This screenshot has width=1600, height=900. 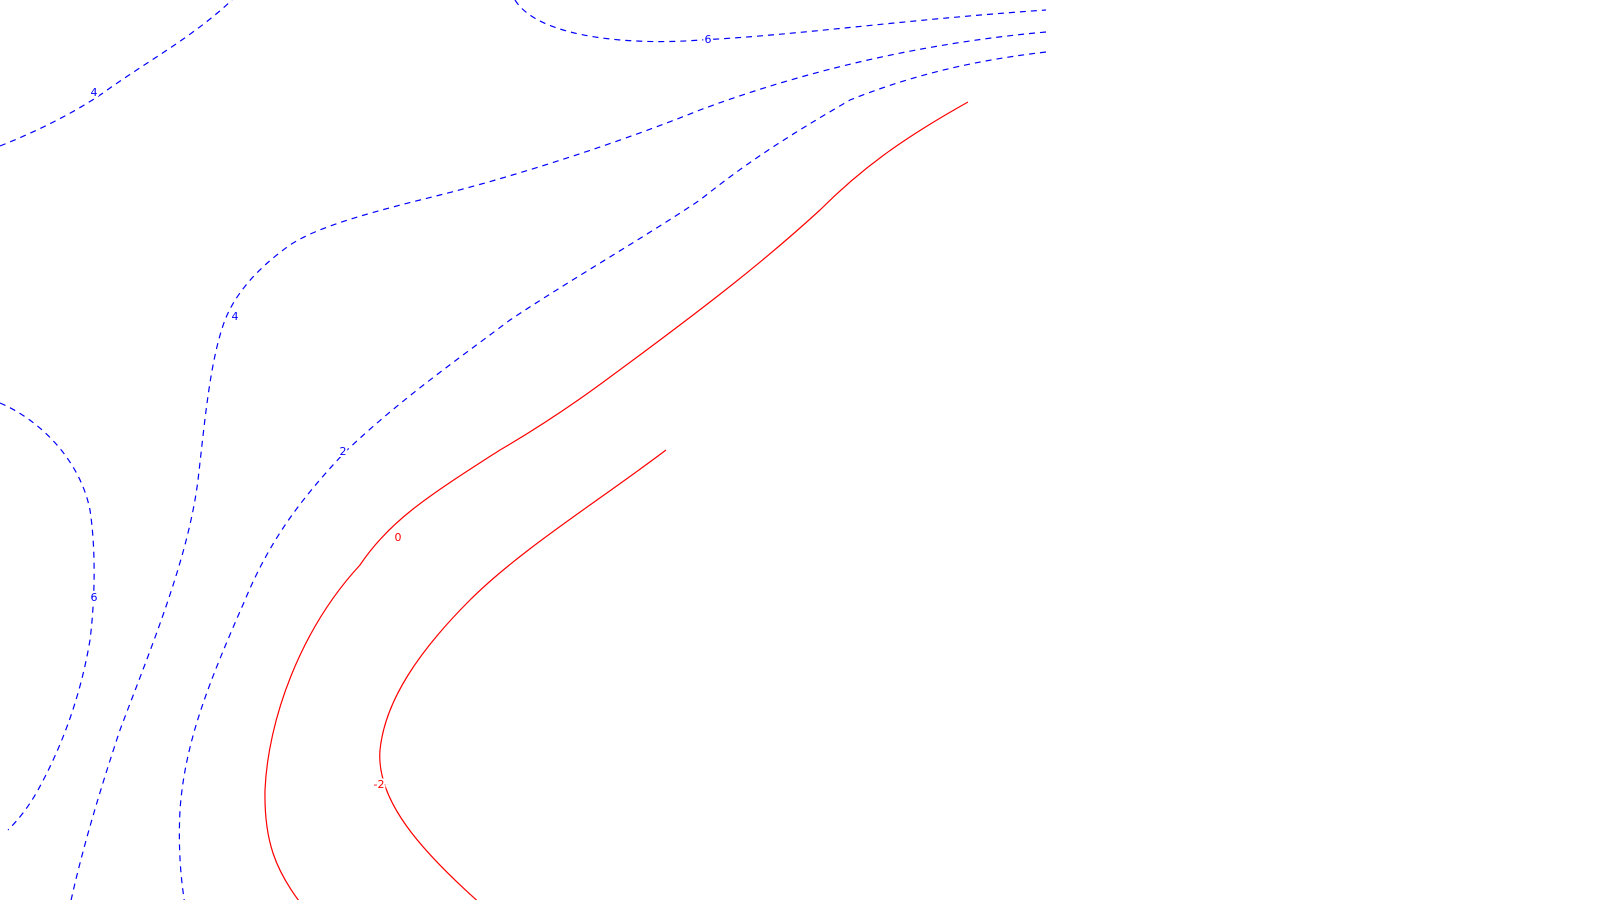 What do you see at coordinates (94, 597) in the screenshot?
I see `contour-label-pos6-left: 6` at bounding box center [94, 597].